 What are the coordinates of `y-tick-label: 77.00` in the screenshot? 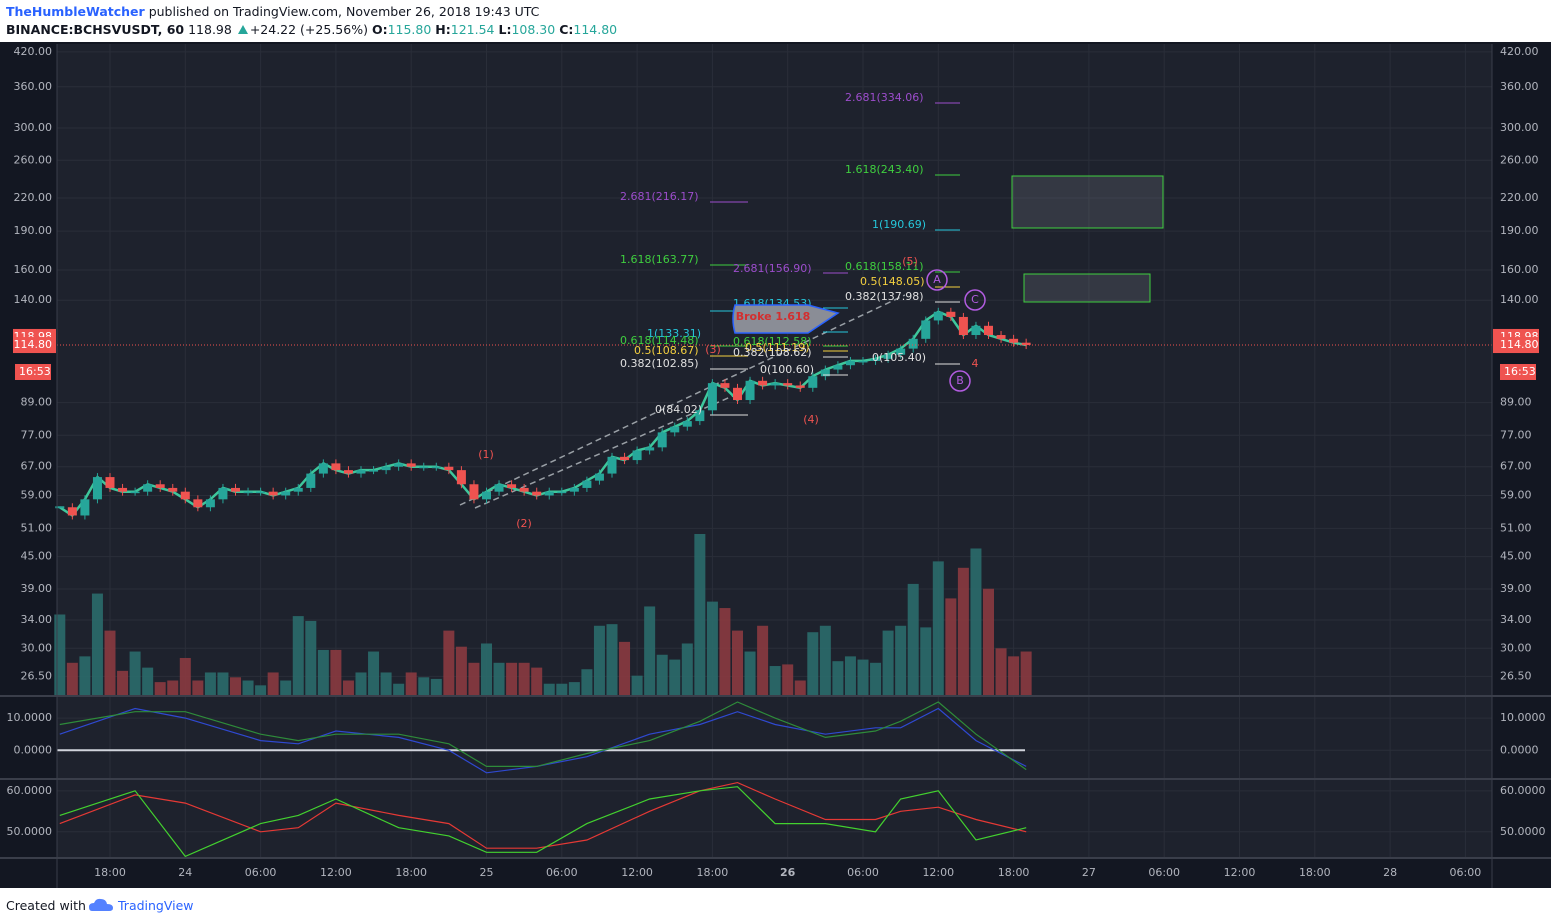 It's located at (37, 434).